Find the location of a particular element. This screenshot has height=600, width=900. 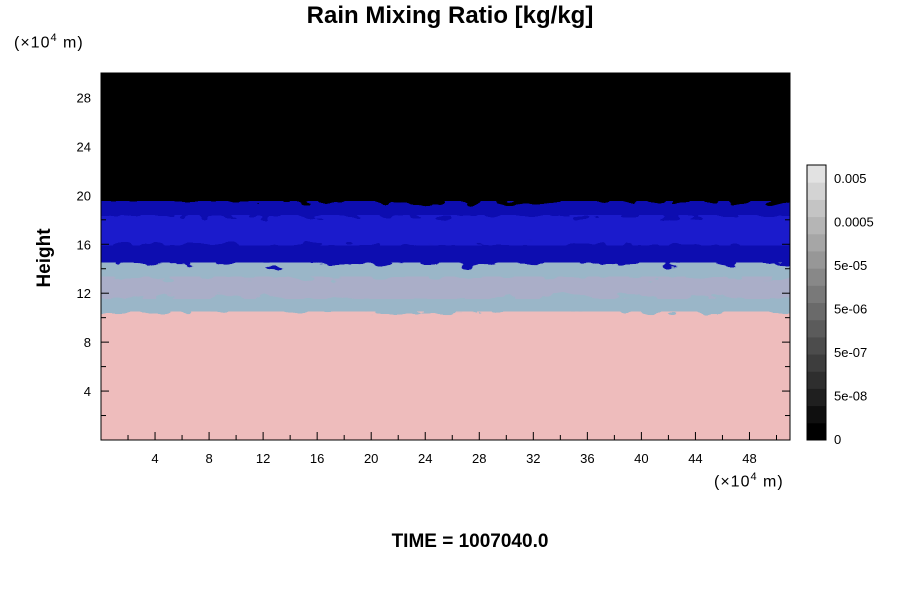

colorbar-tick-label: 0 is located at coordinates (837, 439).